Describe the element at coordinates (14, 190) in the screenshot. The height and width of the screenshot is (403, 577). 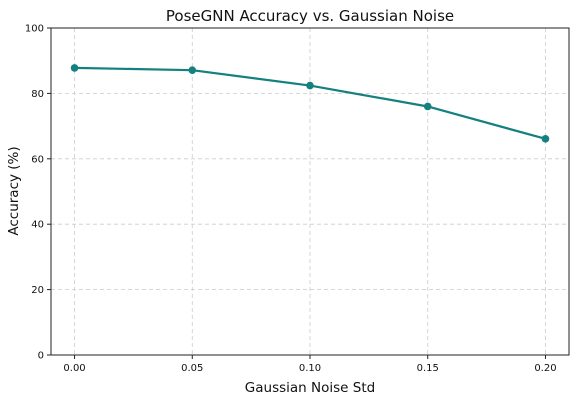
I see `y-axis-label: Accuracy (%)` at that location.